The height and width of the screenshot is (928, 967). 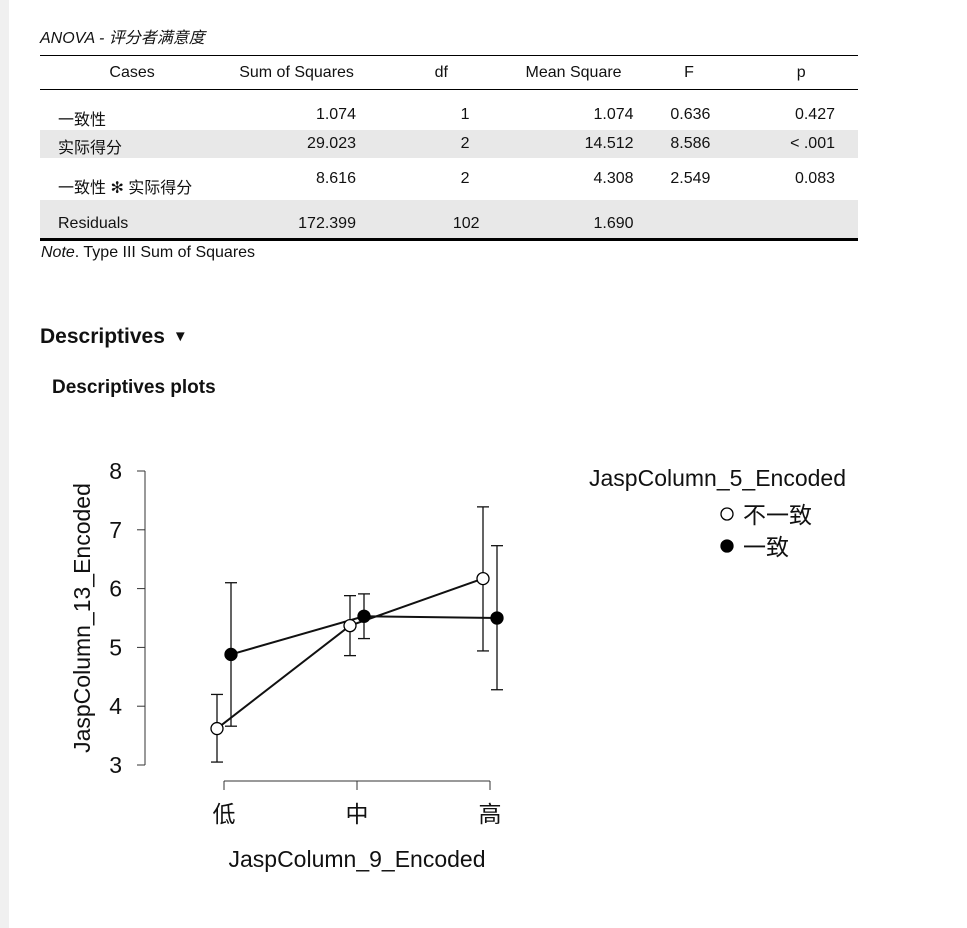 What do you see at coordinates (609, 143) in the screenshot?
I see `row-ms: 14.512` at bounding box center [609, 143].